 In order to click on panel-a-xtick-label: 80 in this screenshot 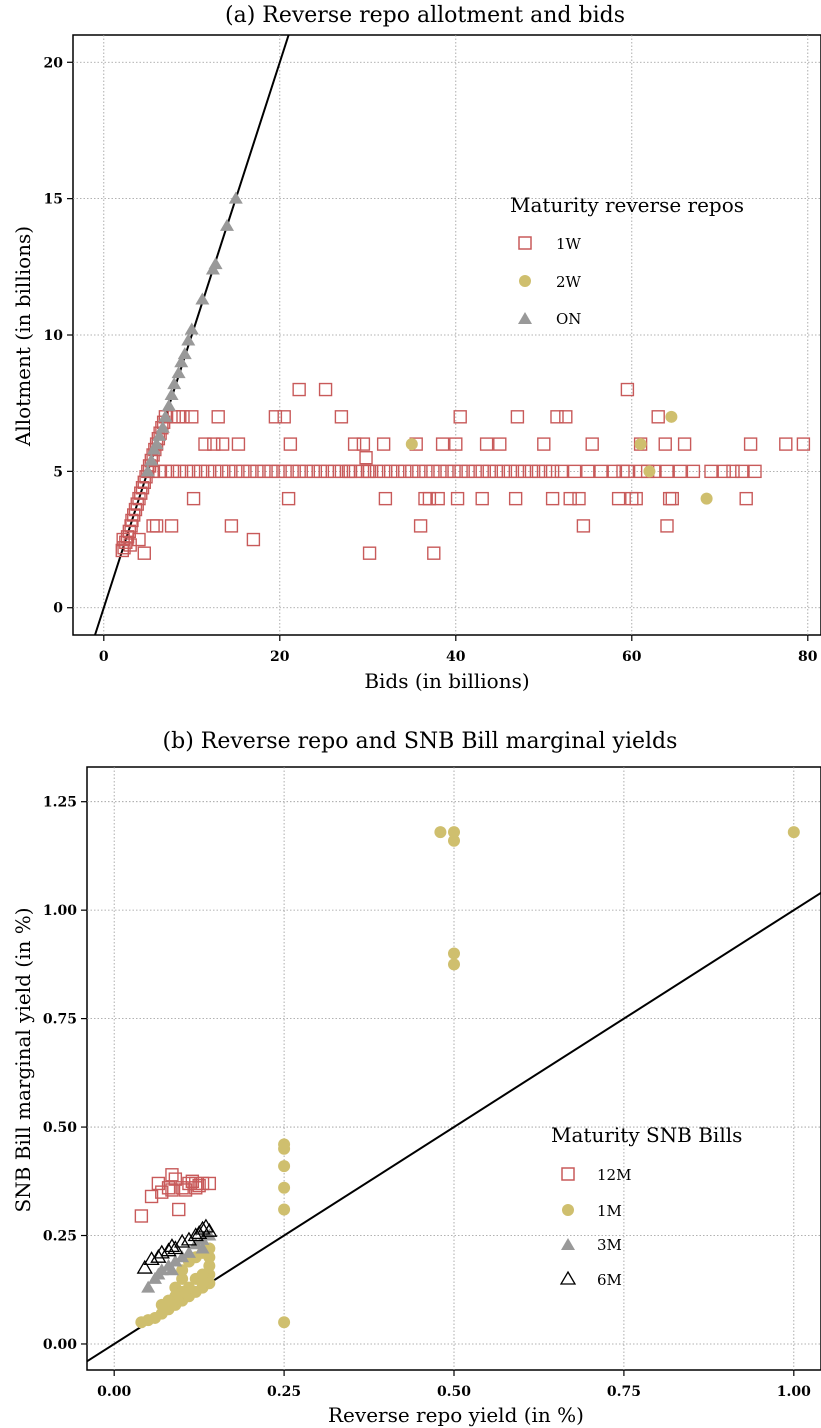, I will do `click(808, 657)`.